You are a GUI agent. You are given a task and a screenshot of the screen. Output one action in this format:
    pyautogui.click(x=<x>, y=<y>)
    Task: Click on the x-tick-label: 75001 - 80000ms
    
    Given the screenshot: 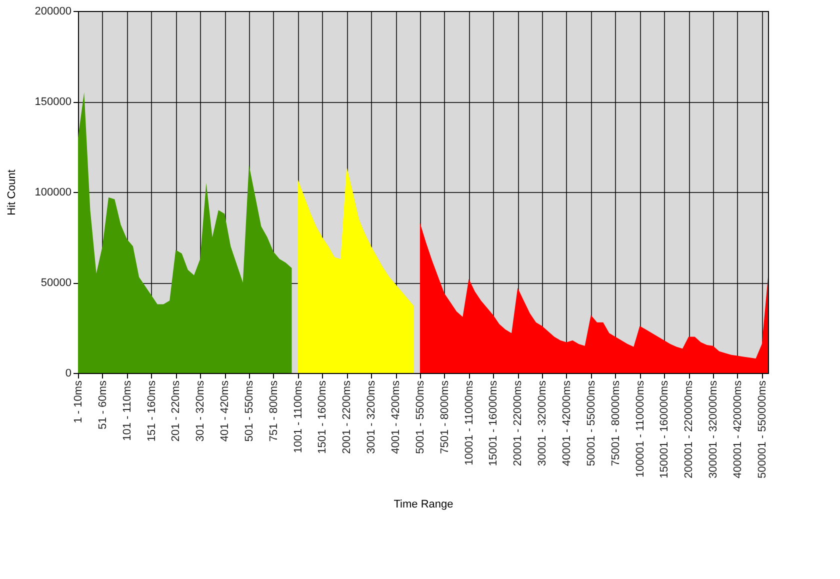 What is the action you would take?
    pyautogui.click(x=616, y=423)
    